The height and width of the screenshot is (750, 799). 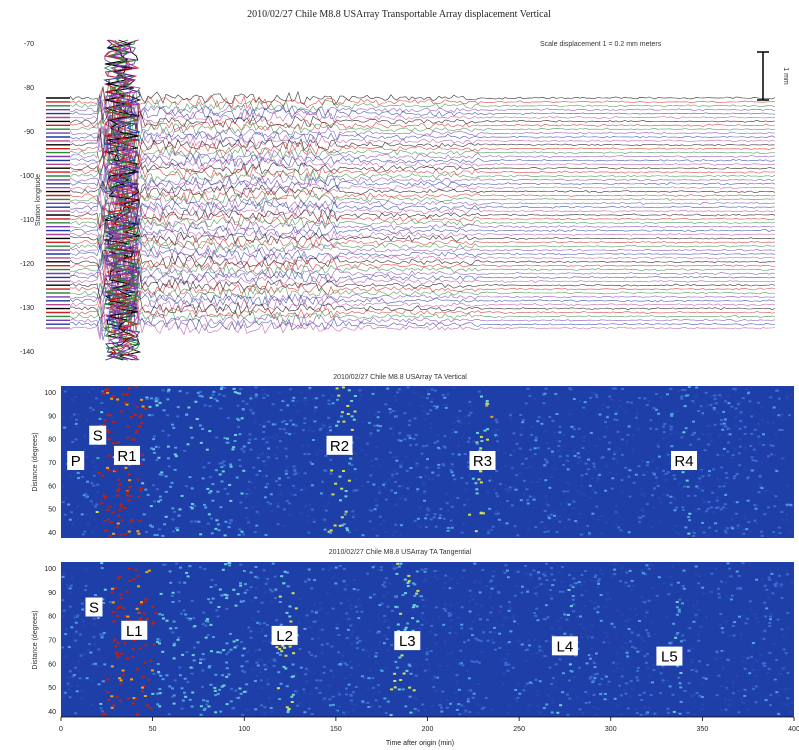 I want to click on x-tick-label: 400, so click(x=793, y=729).